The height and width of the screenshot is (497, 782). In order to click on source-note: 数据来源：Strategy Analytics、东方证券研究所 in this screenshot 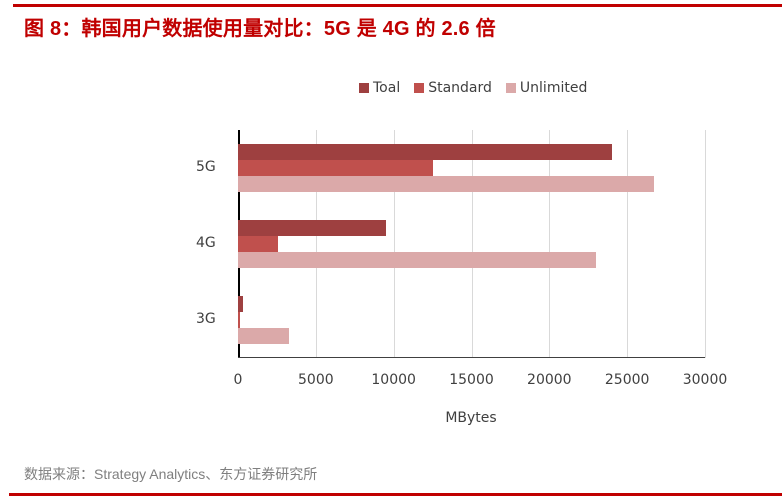, I will do `click(171, 474)`.